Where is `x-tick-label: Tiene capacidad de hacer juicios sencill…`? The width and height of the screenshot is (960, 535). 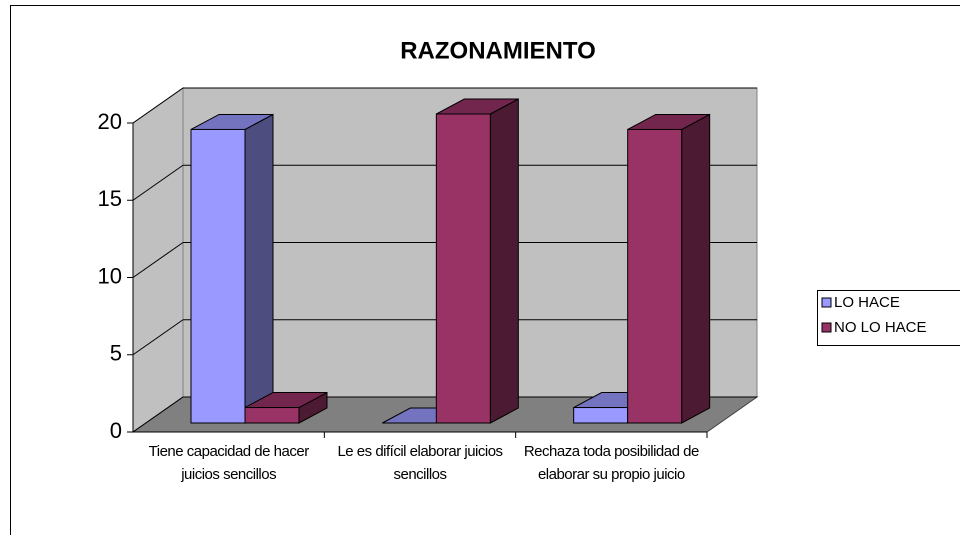
x-tick-label: Tiene capacidad de hacer juicios sencill… is located at coordinates (229, 463).